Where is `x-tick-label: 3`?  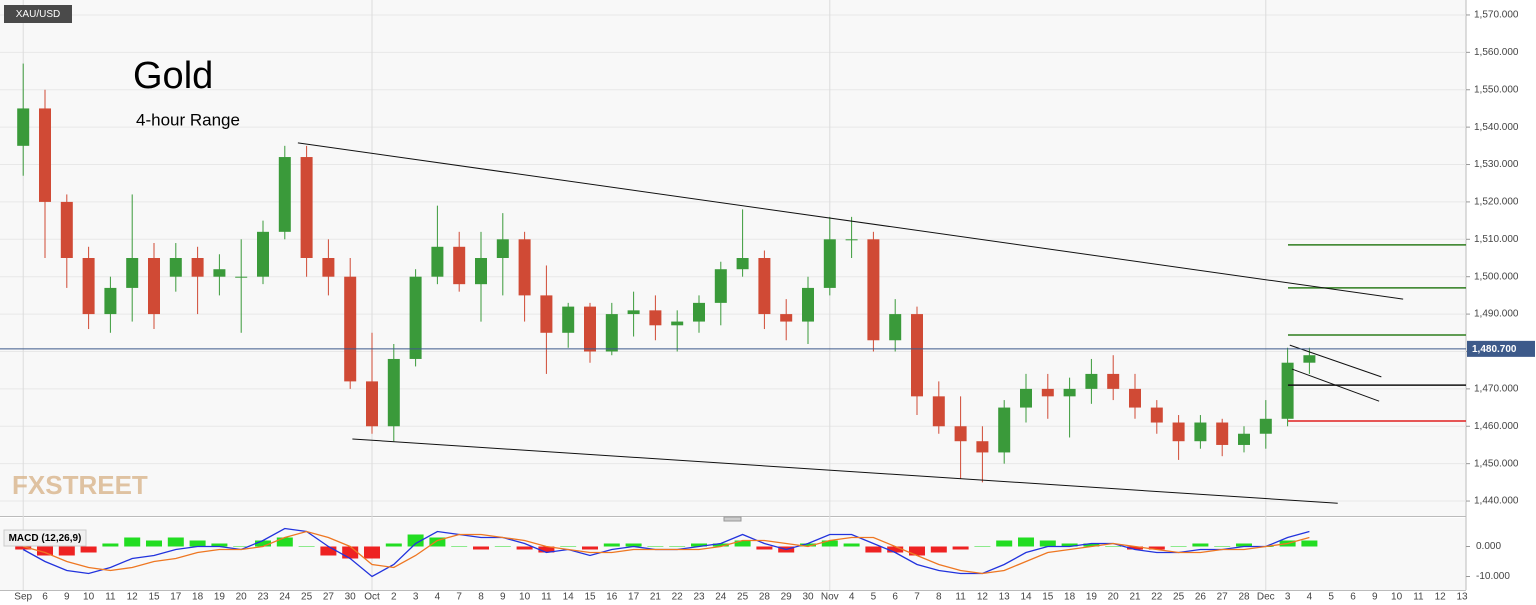
x-tick-label: 3 is located at coordinates (416, 597).